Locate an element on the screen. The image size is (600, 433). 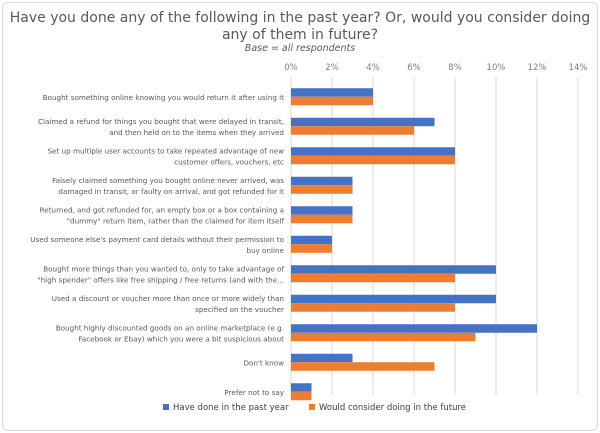
category-label: Prefer not to say is located at coordinates (254, 392).